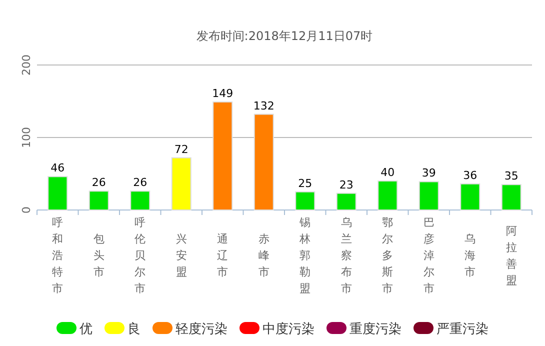 The width and height of the screenshot is (545, 346). I want to click on legend-label: 优, so click(86, 329).